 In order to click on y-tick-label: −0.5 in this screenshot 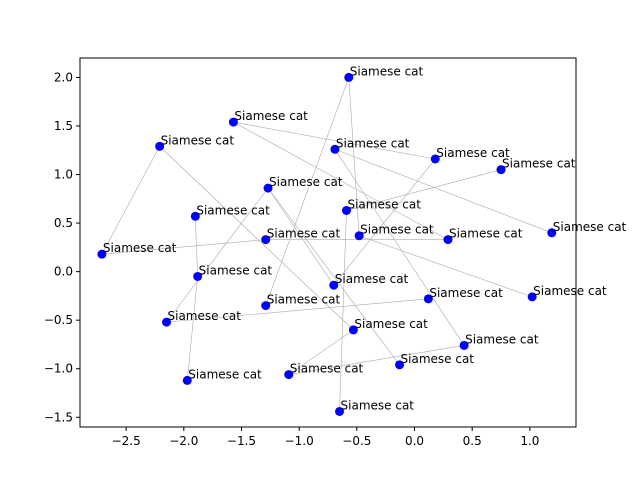, I will do `click(58, 320)`.